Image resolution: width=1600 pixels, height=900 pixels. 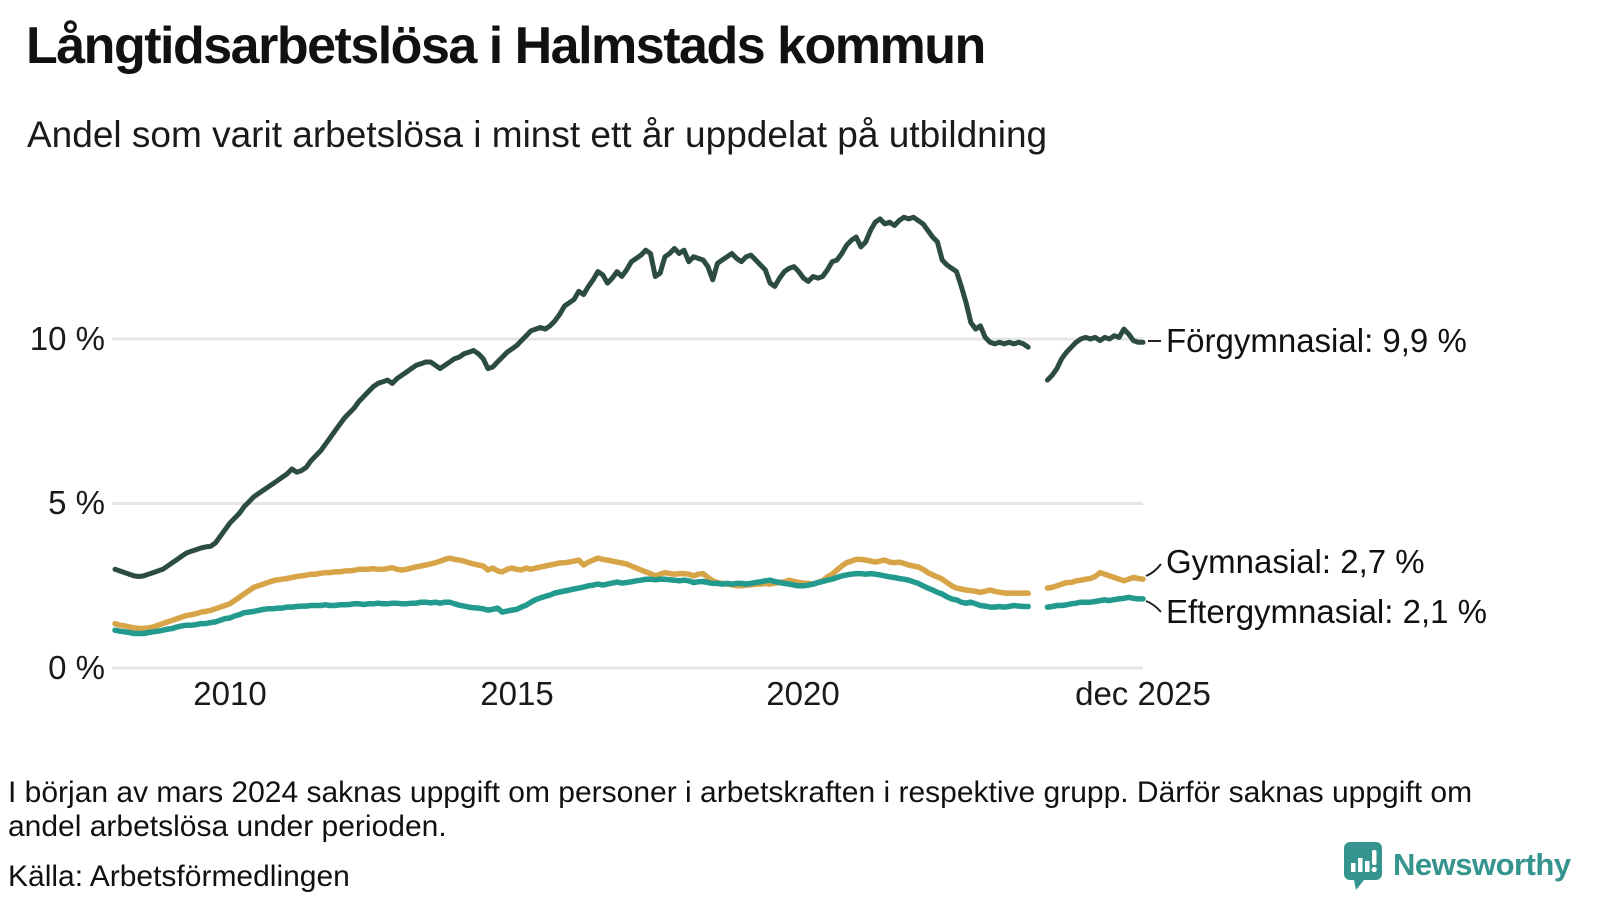 I want to click on xtick-2010: 2010, so click(x=230, y=693).